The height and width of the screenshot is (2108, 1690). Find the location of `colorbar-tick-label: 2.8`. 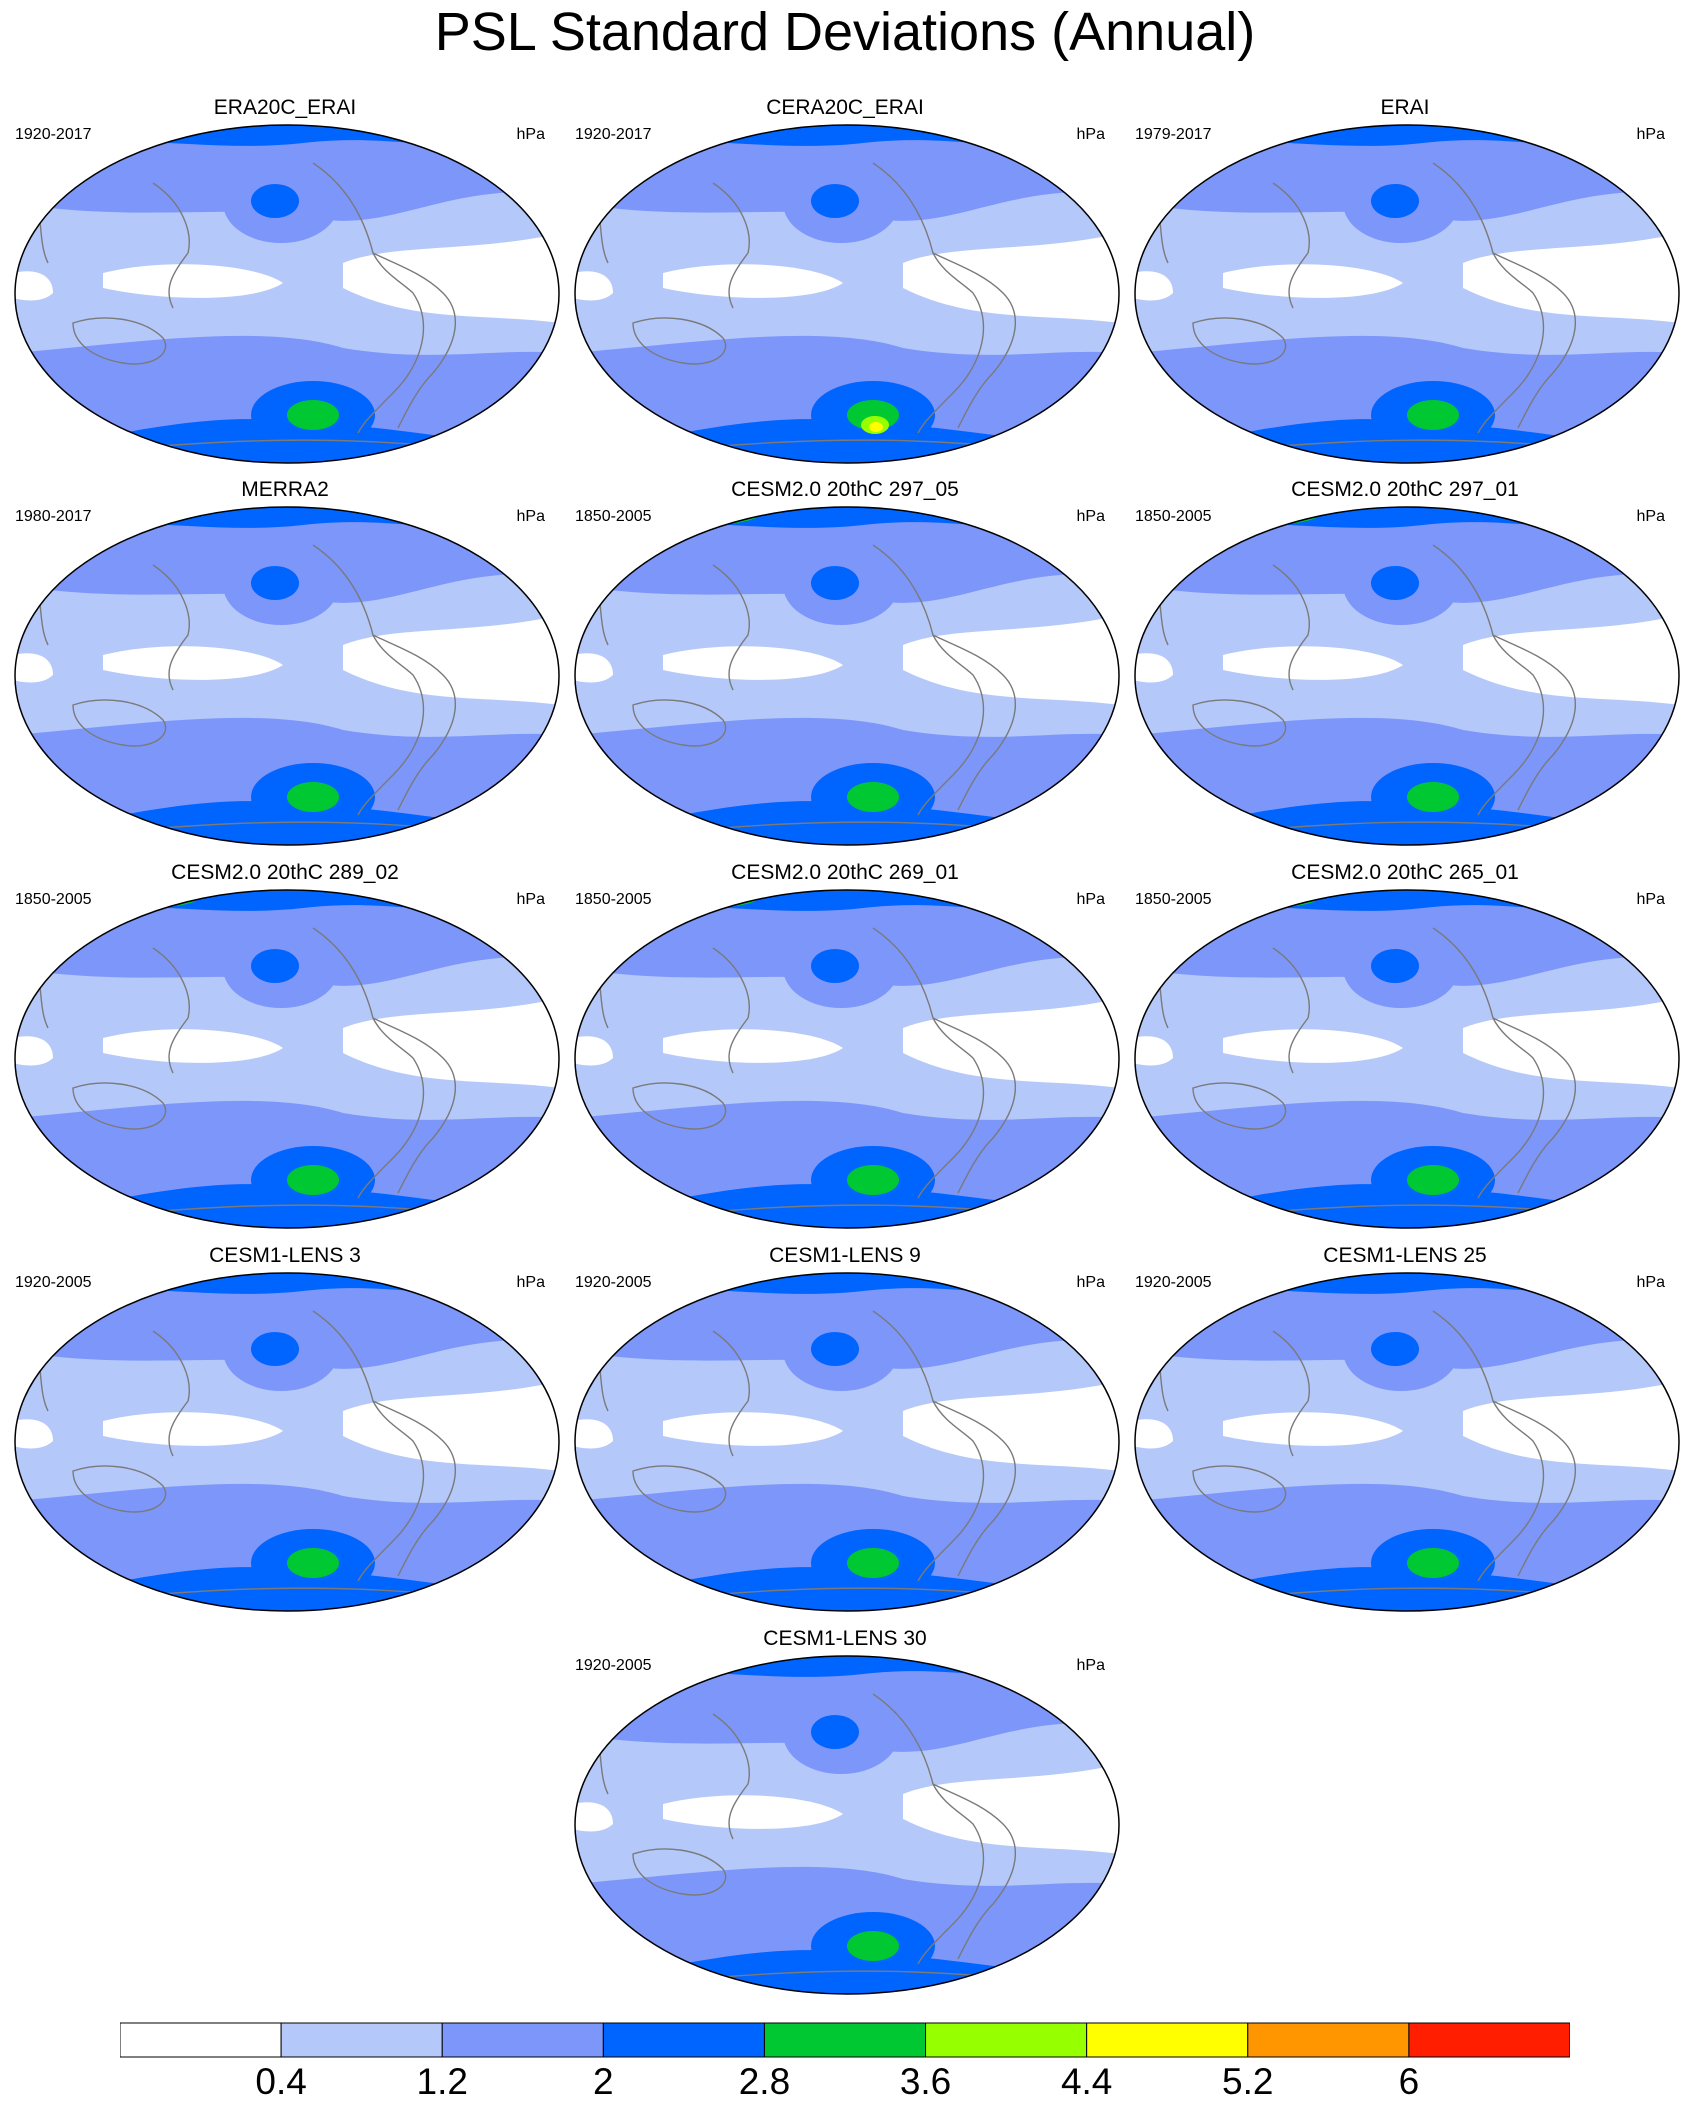

colorbar-tick-label: 2.8 is located at coordinates (764, 2081).